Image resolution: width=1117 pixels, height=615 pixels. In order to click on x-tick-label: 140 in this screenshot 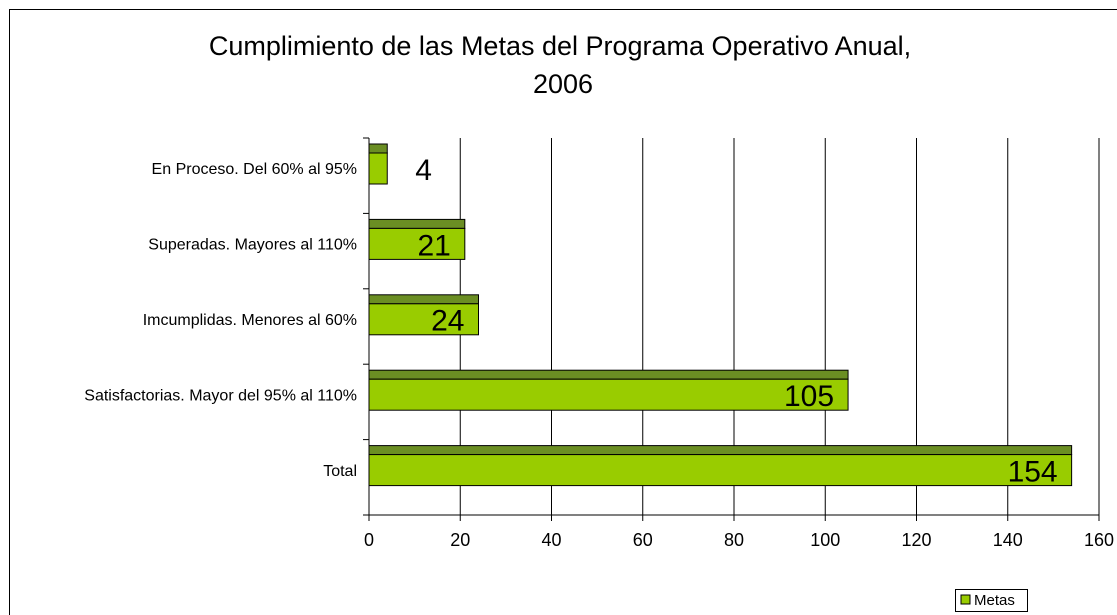, I will do `click(1008, 540)`.